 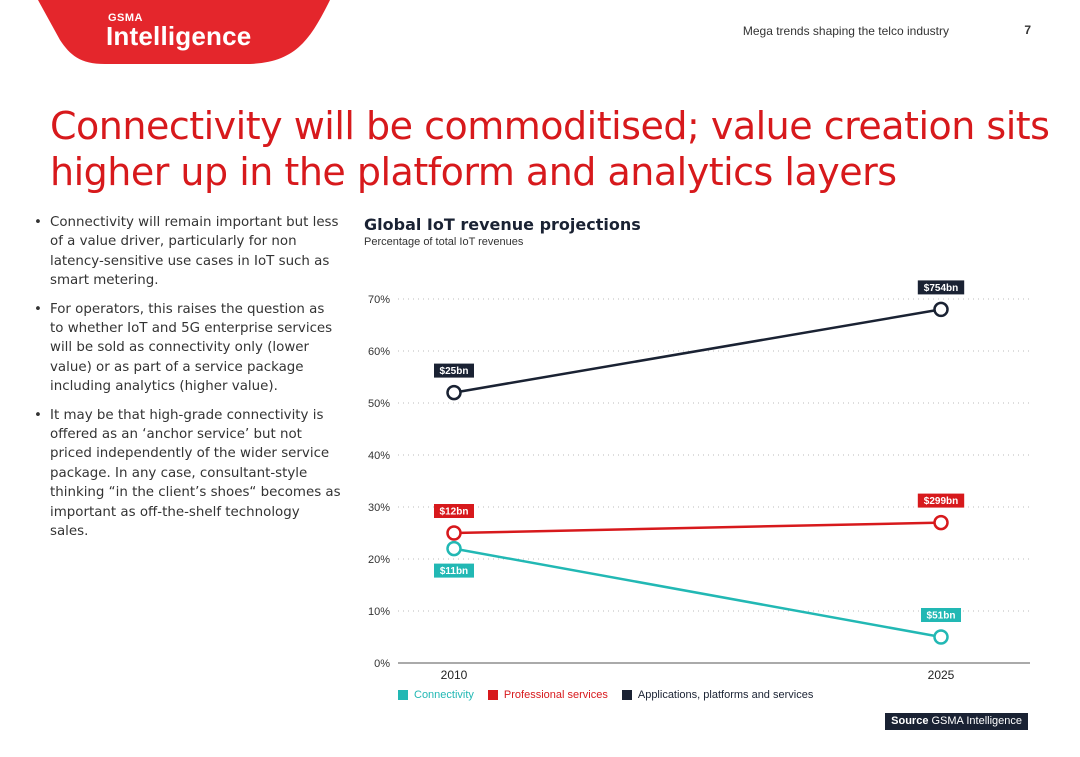 I want to click on source-badge: Source GSMA Intelligence, so click(x=956, y=721).